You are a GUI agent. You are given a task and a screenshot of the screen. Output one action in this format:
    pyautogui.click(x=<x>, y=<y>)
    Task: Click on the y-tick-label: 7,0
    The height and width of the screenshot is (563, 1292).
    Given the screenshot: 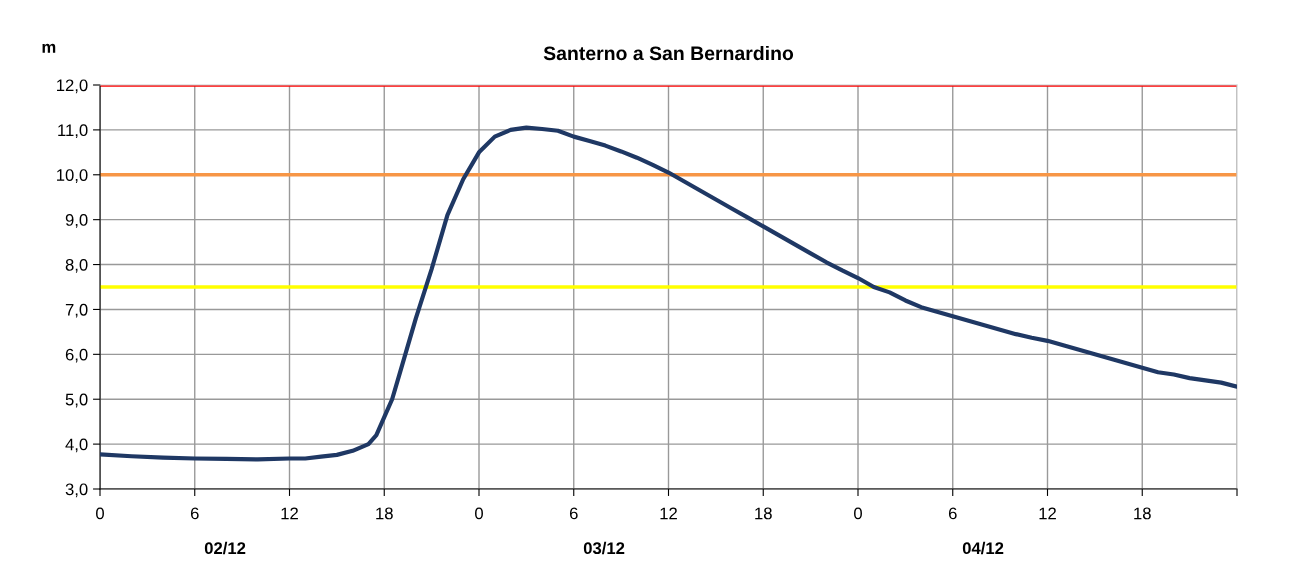 What is the action you would take?
    pyautogui.click(x=76, y=310)
    